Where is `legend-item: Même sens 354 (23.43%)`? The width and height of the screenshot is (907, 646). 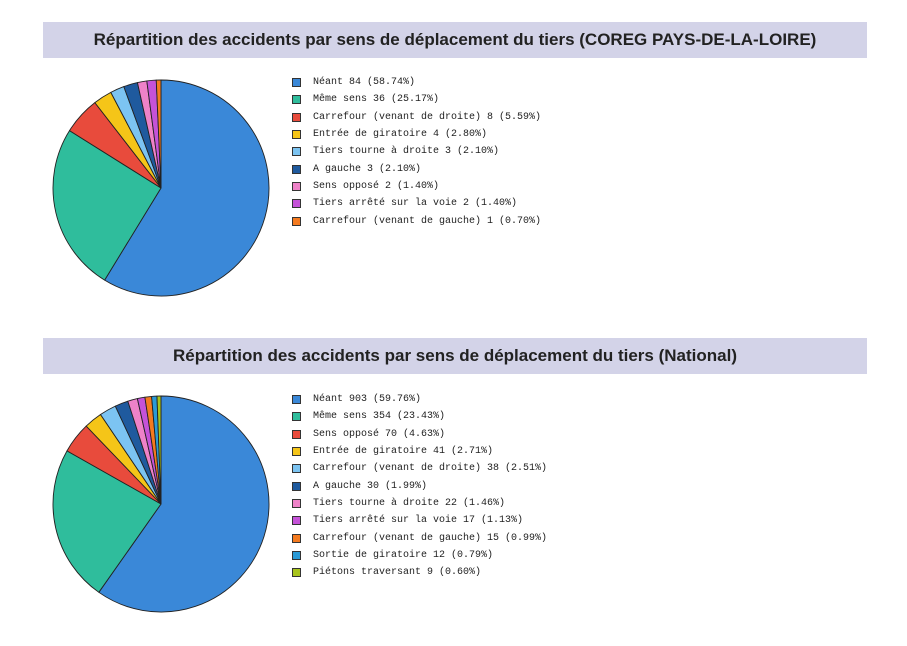
legend-item: Même sens 354 (23.43%) is located at coordinates (419, 416).